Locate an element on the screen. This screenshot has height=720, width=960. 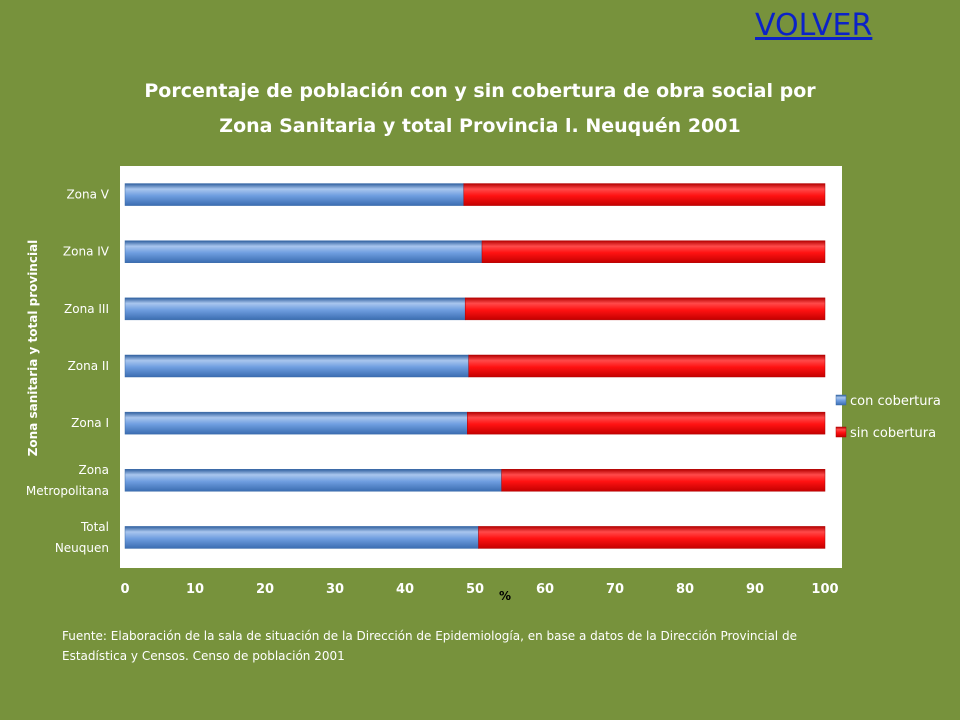
category-label-1: Zona Metropolitana is located at coordinates (67, 480).